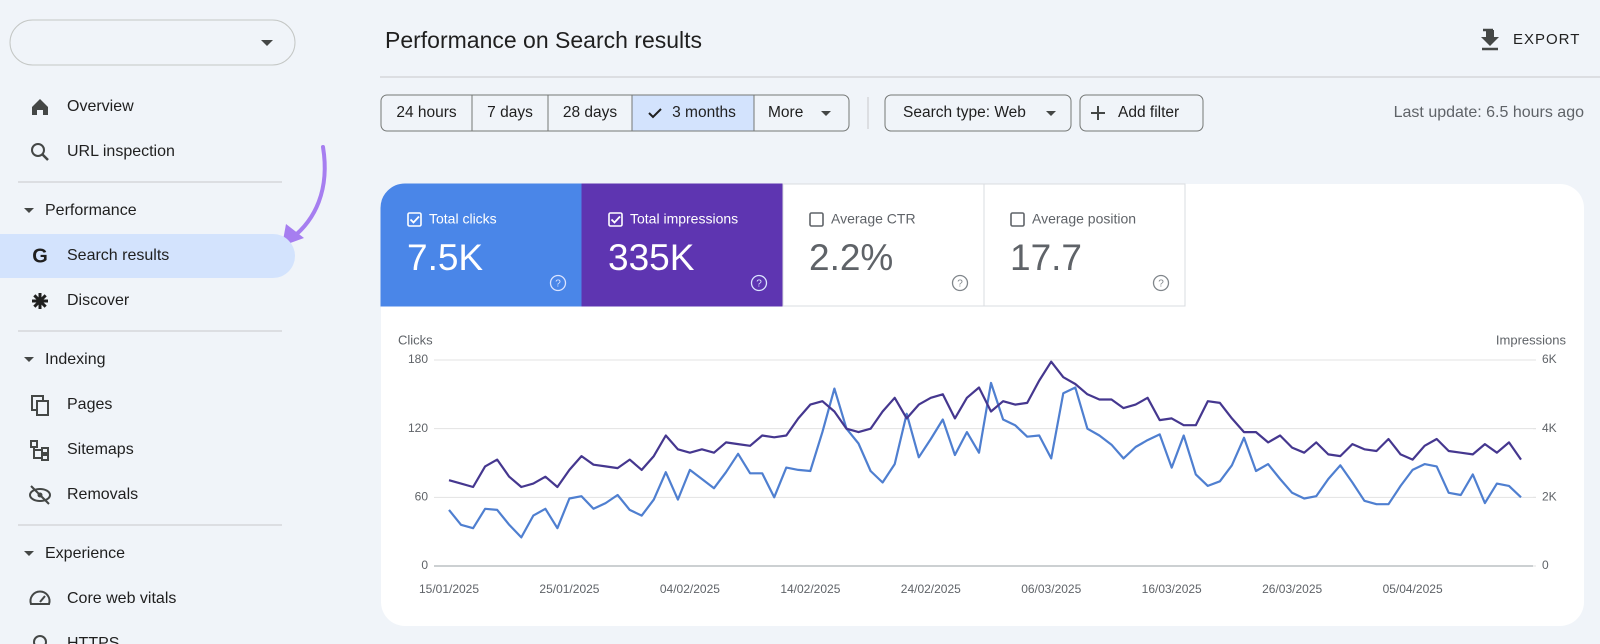 The width and height of the screenshot is (1600, 644). Describe the element at coordinates (91, 210) in the screenshot. I see `section-title: Performance` at that location.